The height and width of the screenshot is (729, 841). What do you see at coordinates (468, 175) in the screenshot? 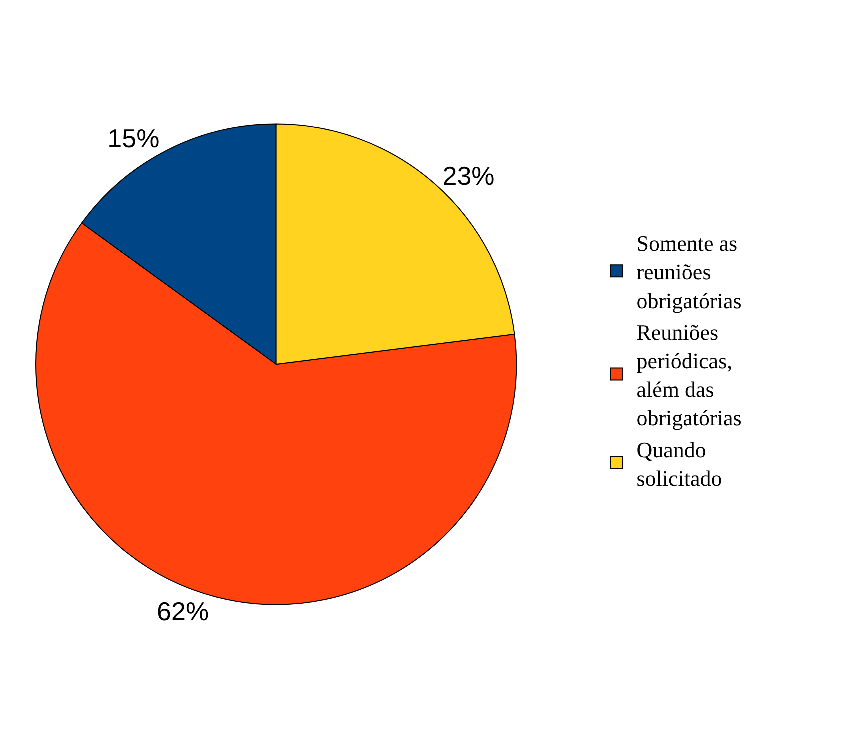
I see `data-label: 23%` at bounding box center [468, 175].